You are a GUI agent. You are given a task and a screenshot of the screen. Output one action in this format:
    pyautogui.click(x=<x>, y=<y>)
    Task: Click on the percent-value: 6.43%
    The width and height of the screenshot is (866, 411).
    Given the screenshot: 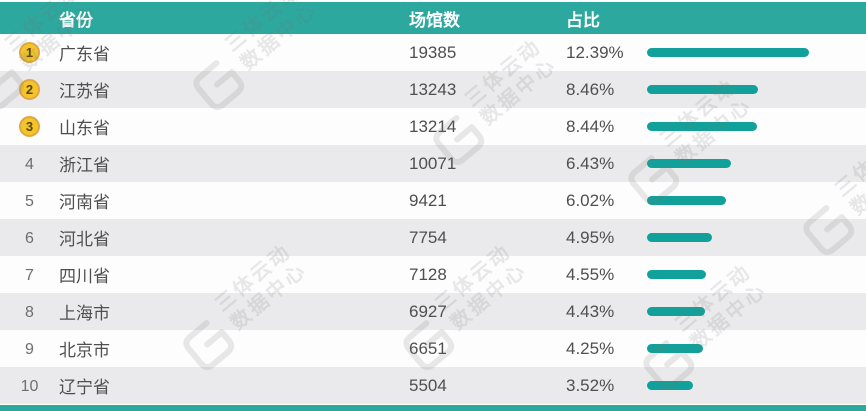 What is the action you would take?
    pyautogui.click(x=590, y=163)
    